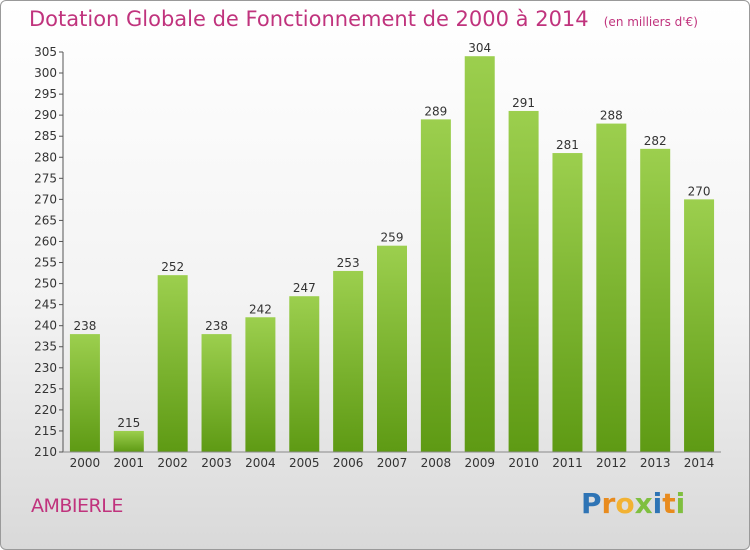 The height and width of the screenshot is (550, 750). I want to click on bar-2011, so click(567, 303).